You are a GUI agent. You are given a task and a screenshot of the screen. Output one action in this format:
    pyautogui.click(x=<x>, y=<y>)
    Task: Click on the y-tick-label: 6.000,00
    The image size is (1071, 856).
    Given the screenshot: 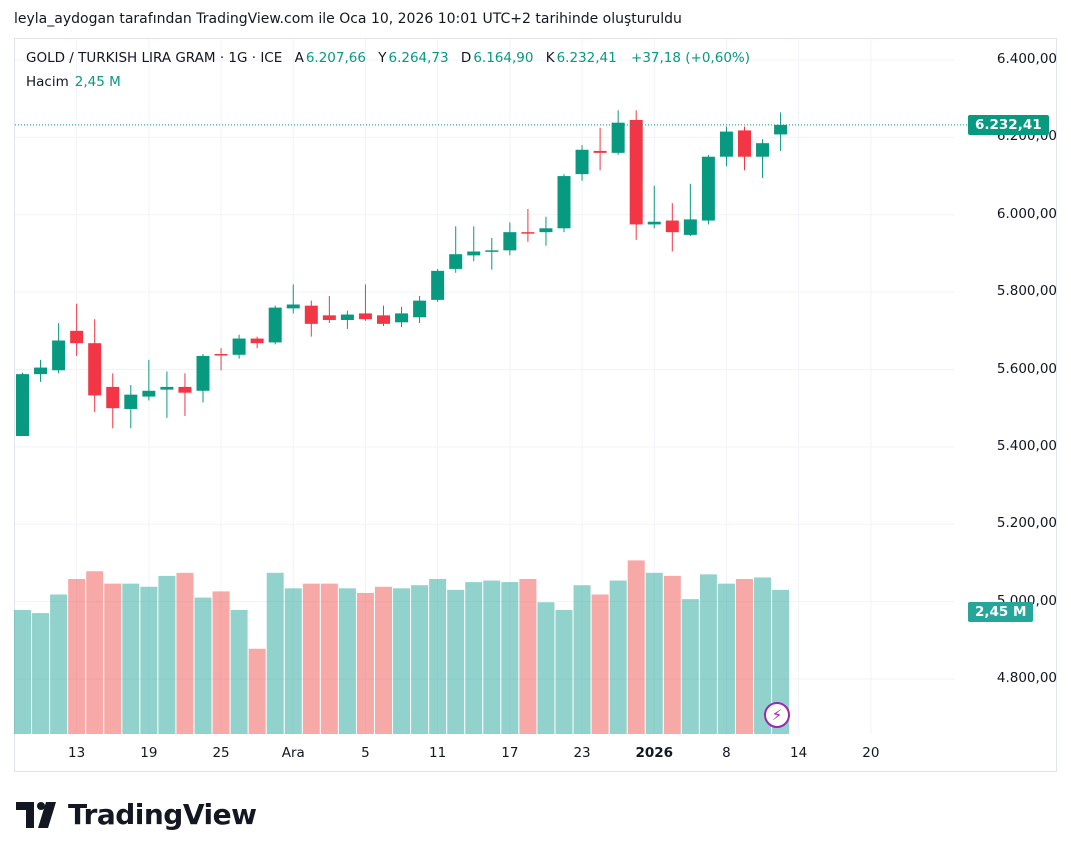 What is the action you would take?
    pyautogui.click(x=1026, y=213)
    